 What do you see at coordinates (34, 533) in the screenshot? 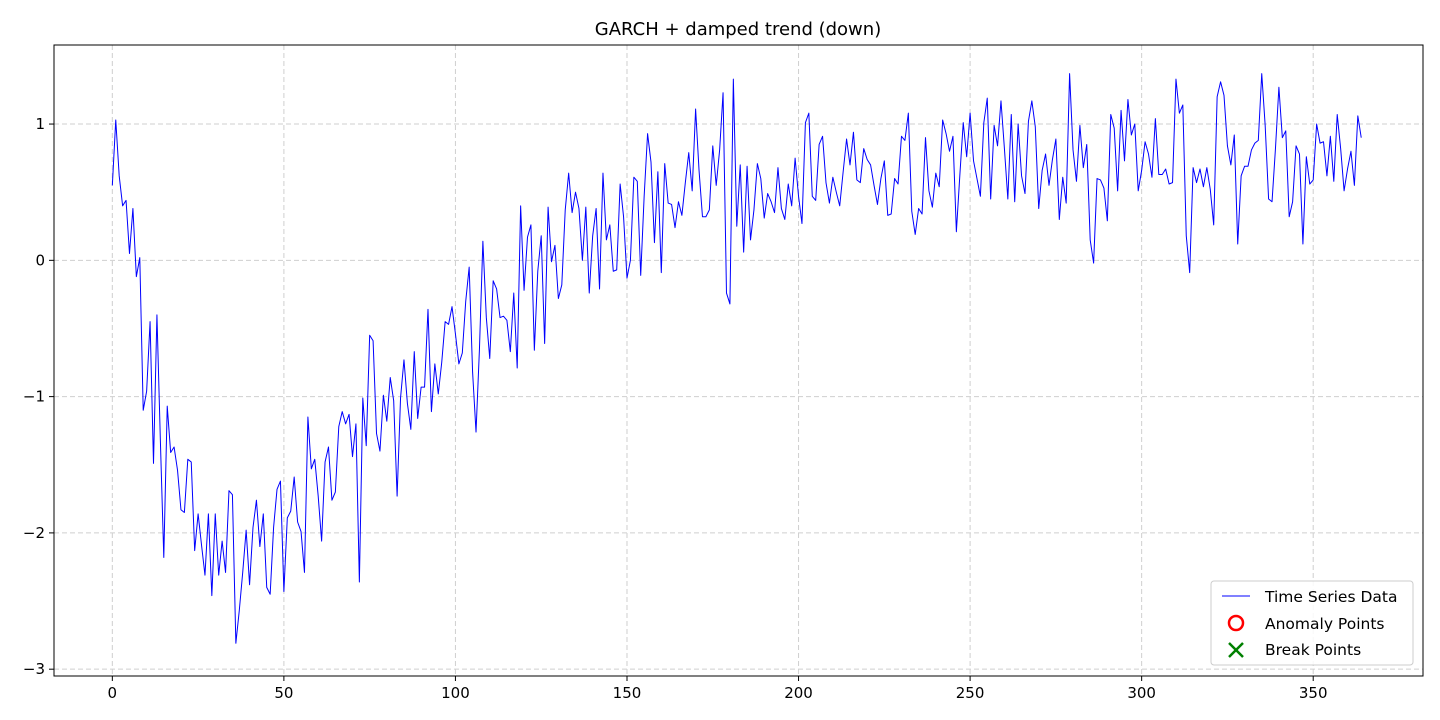
I see `y-tick-label: −2` at bounding box center [34, 533].